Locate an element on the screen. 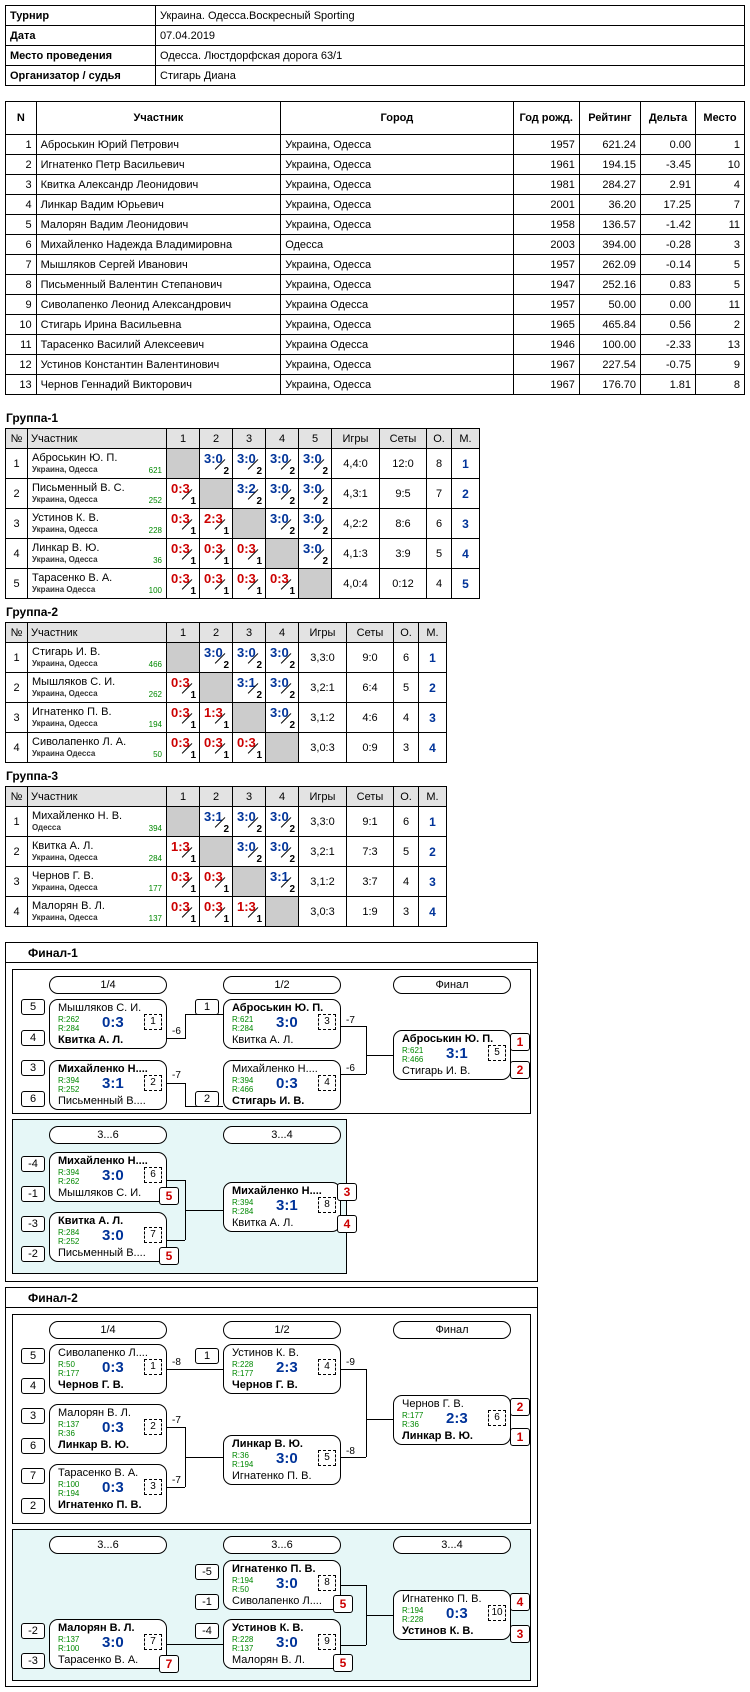  table-cell: 11 is located at coordinates (720, 224).